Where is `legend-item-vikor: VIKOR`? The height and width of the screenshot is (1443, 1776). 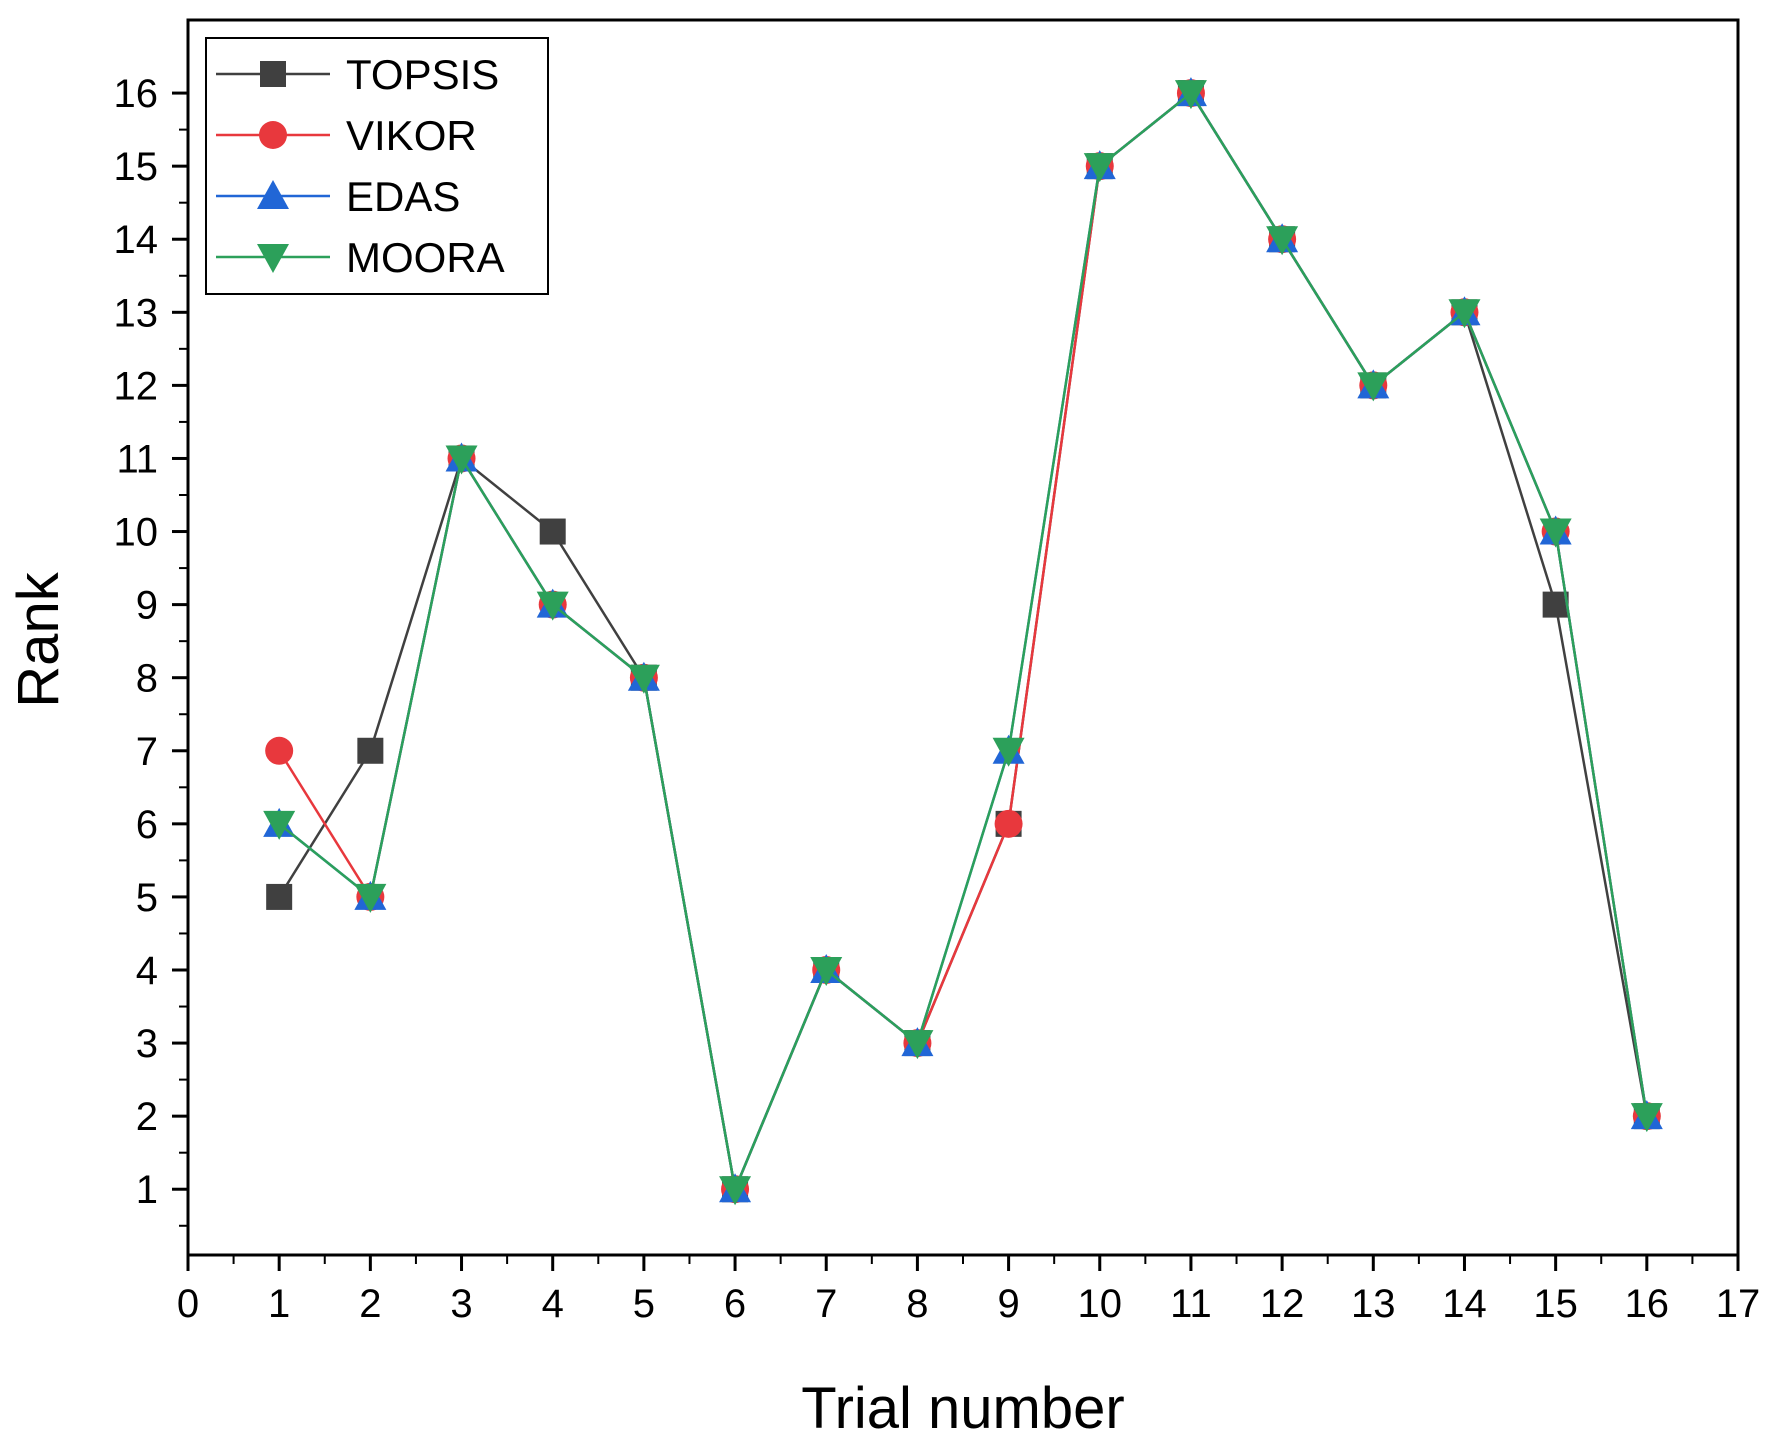 legend-item-vikor: VIKOR is located at coordinates (346, 135).